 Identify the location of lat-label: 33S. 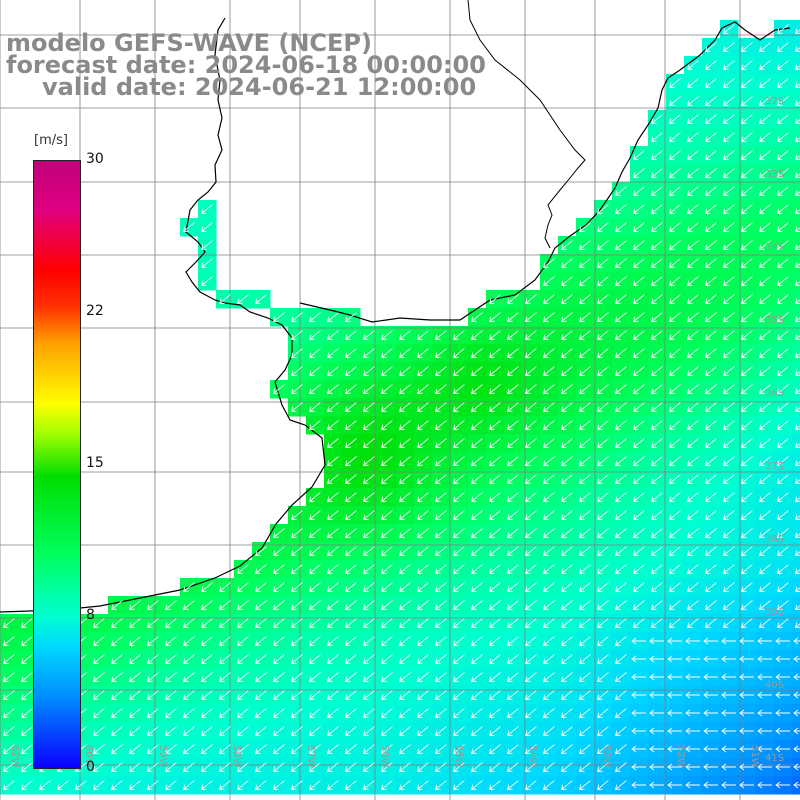
(774, 174).